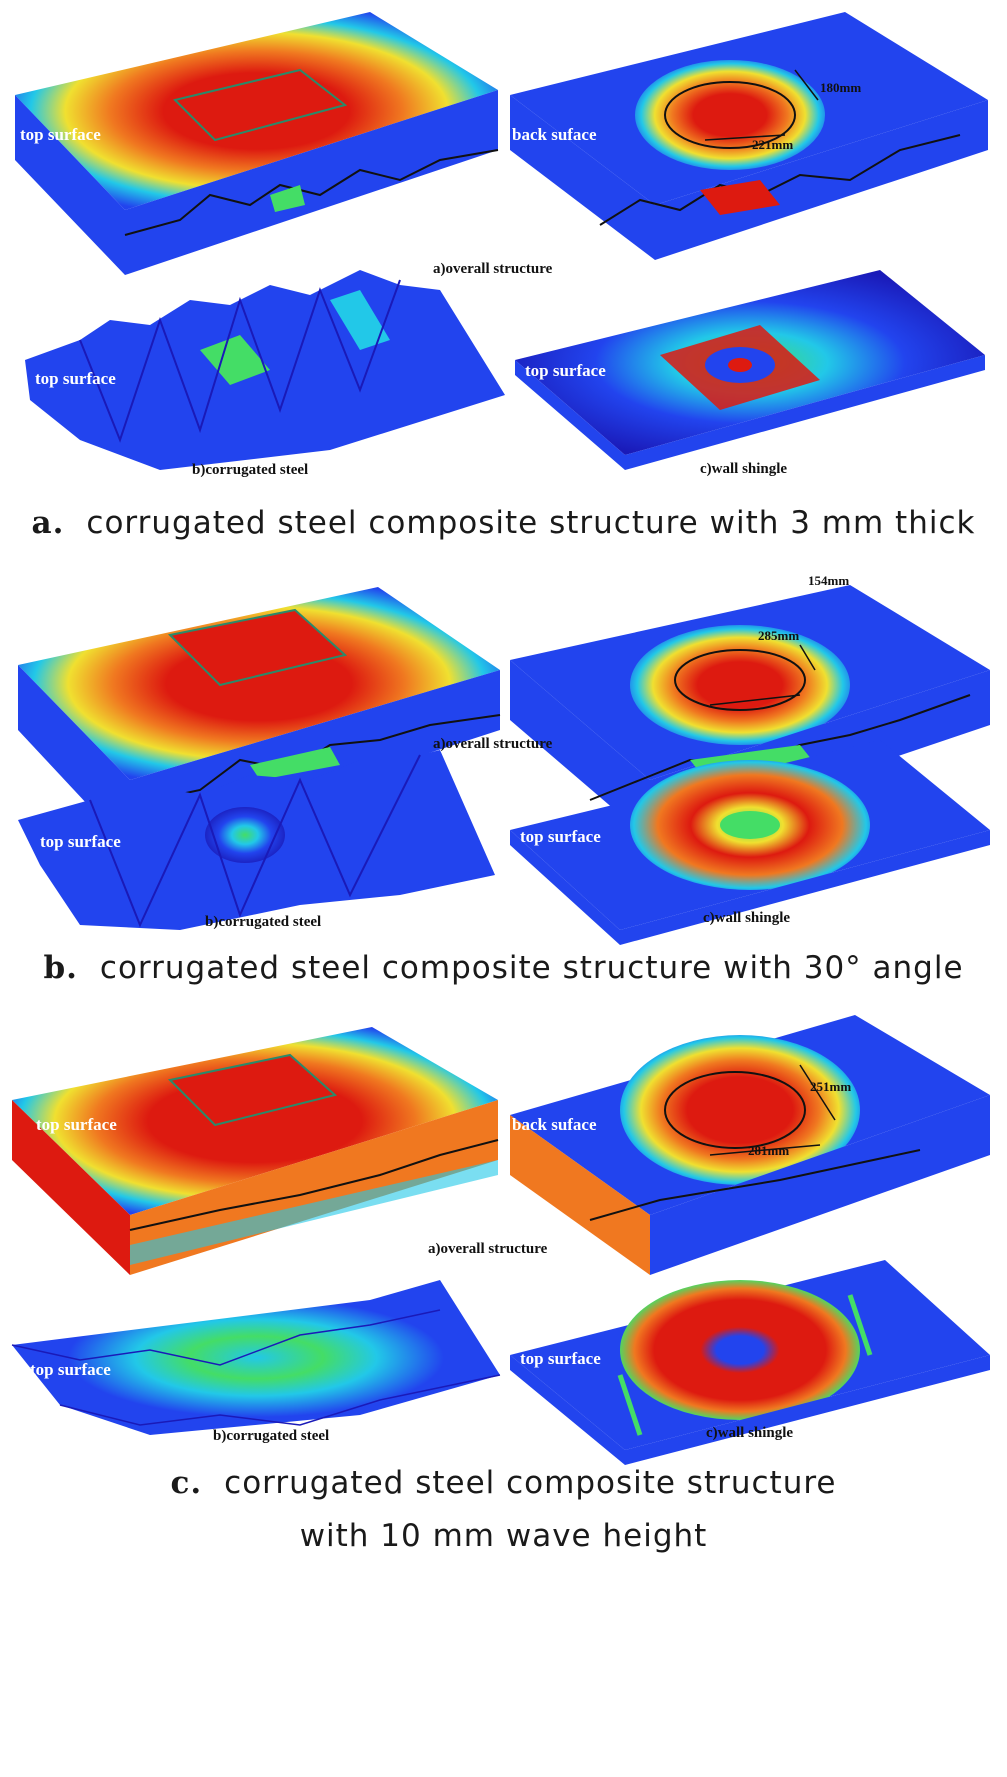 Image resolution: width=1007 pixels, height=1777 pixels. I want to click on caption-text-line1: corrugated steel composite structure, so click(530, 1483).